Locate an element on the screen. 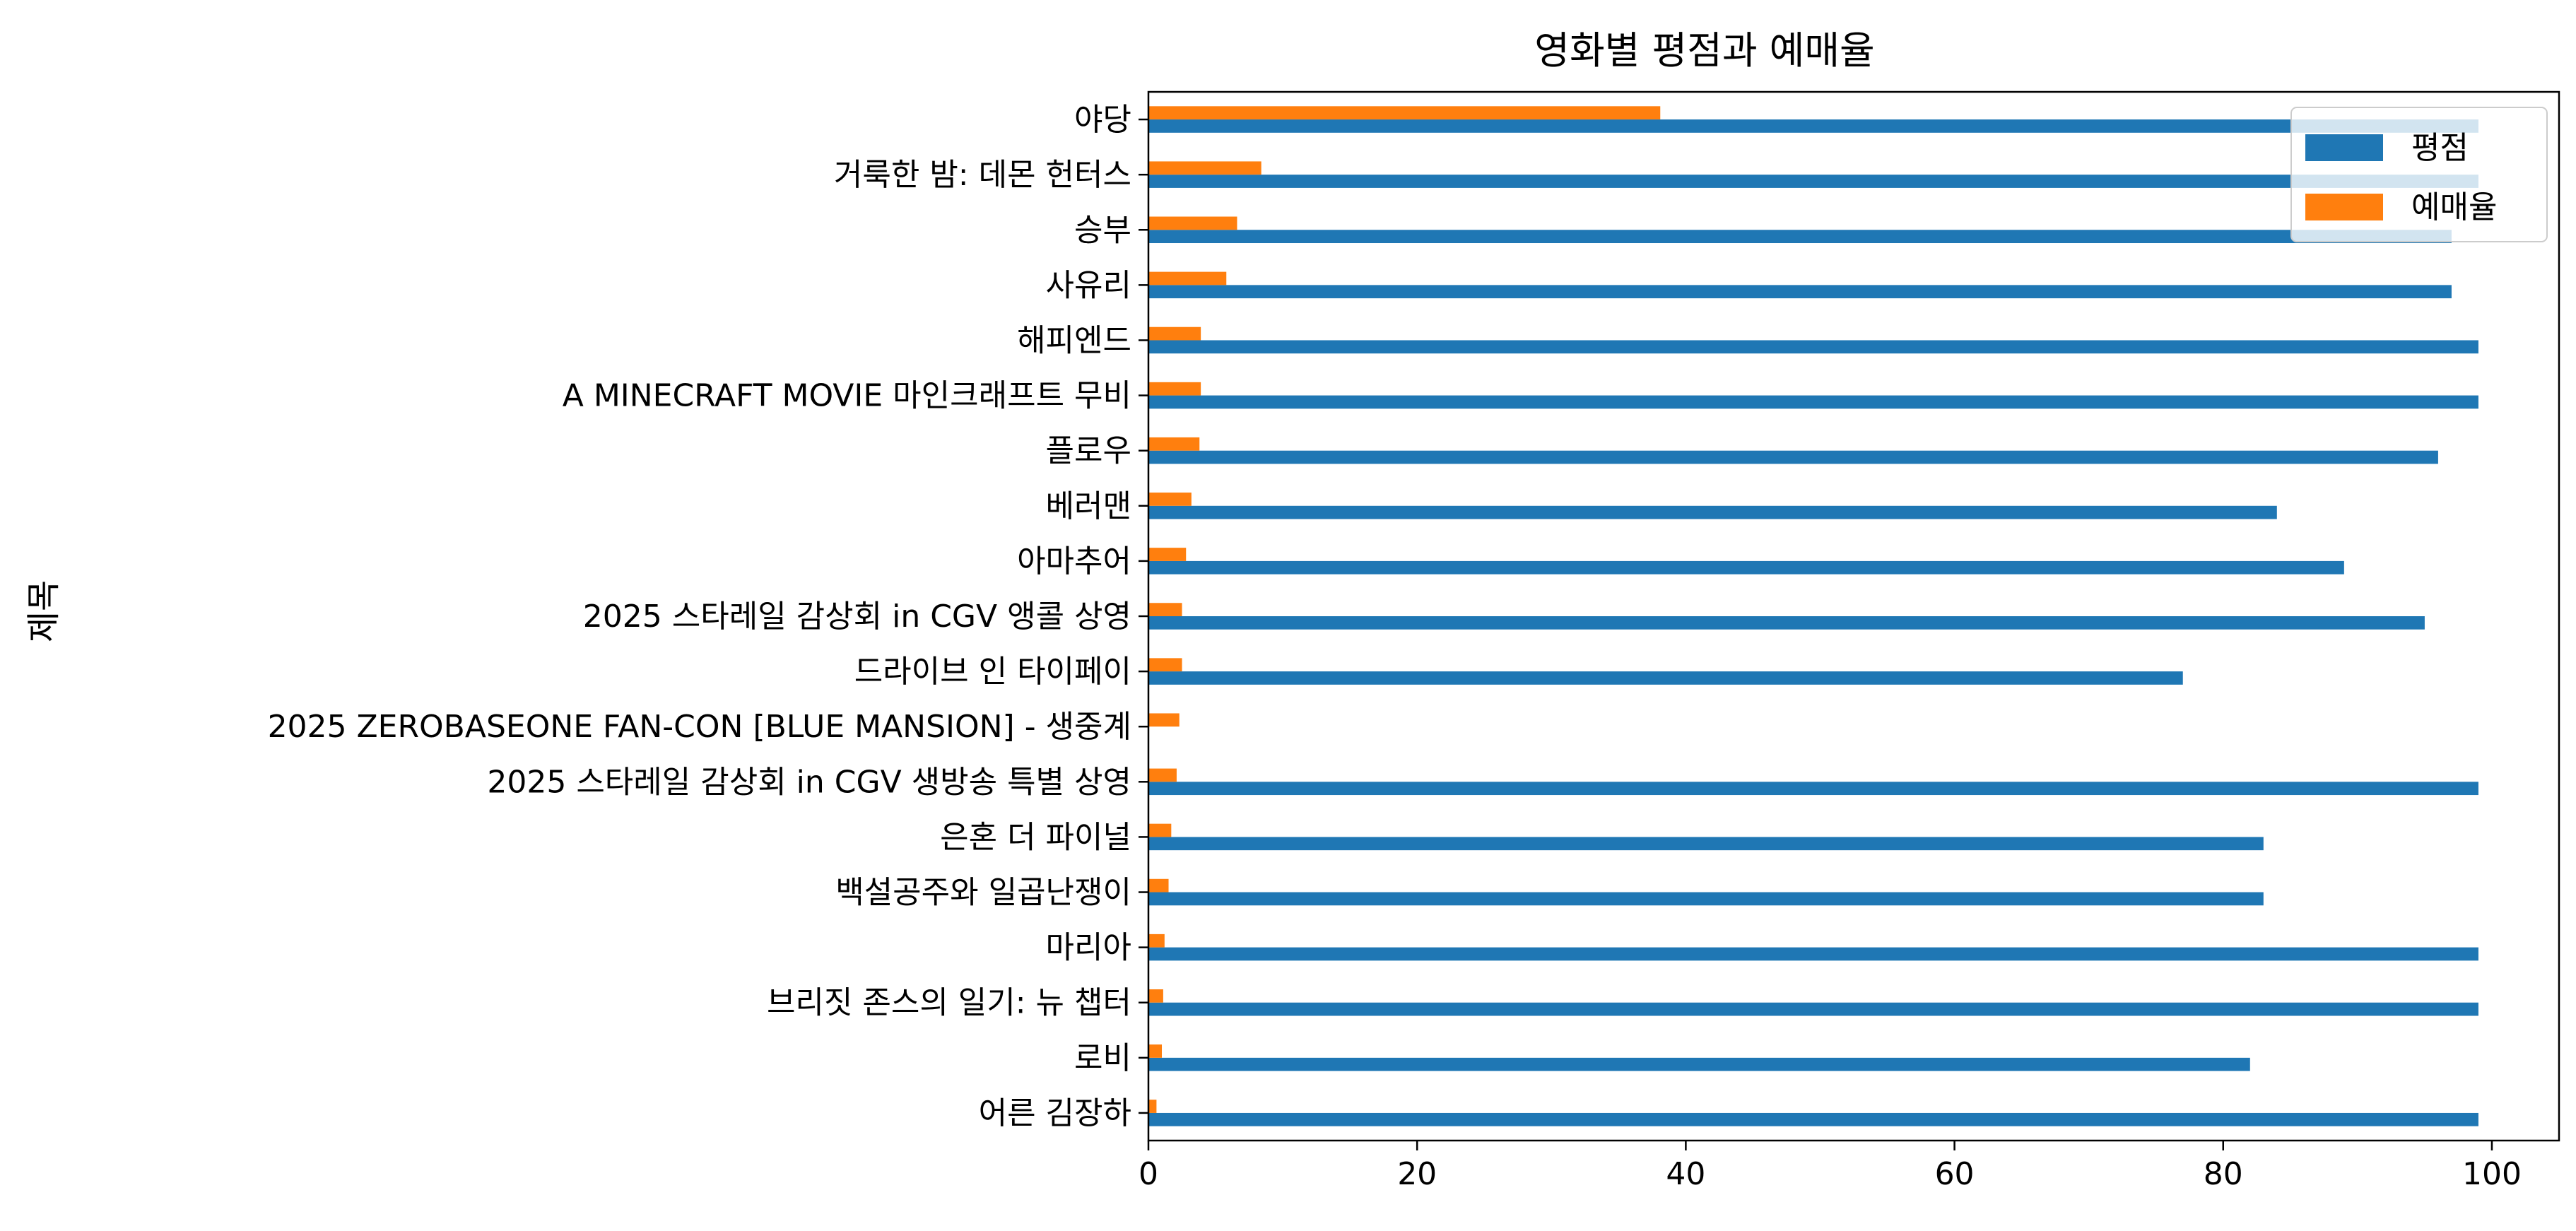 The width and height of the screenshot is (2576, 1231). y-axis-label: 제목 is located at coordinates (44, 611).